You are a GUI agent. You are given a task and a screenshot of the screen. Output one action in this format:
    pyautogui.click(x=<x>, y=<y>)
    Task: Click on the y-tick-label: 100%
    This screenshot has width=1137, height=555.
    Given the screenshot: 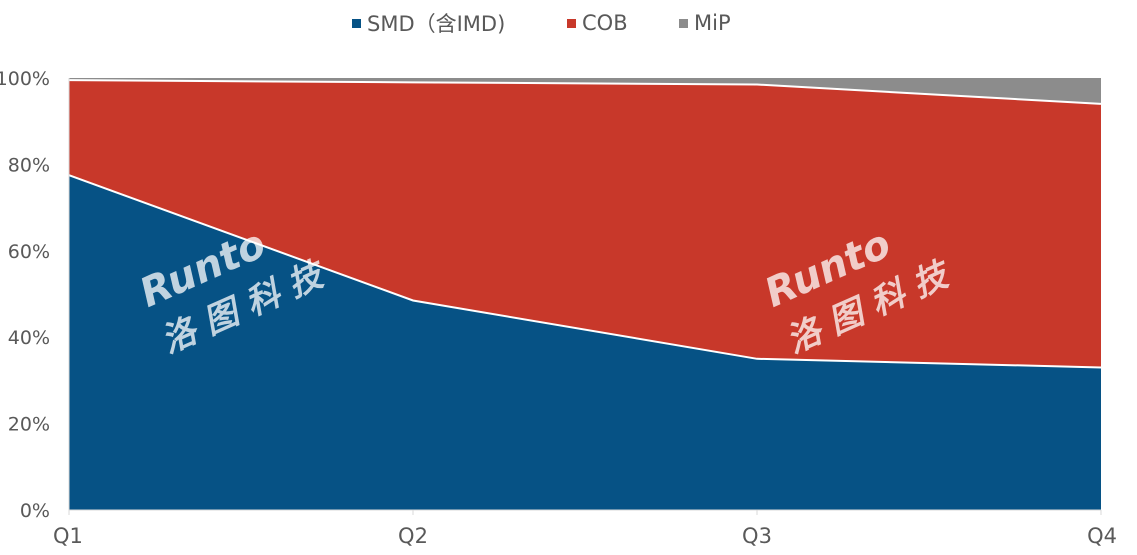 What is the action you would take?
    pyautogui.click(x=25, y=79)
    